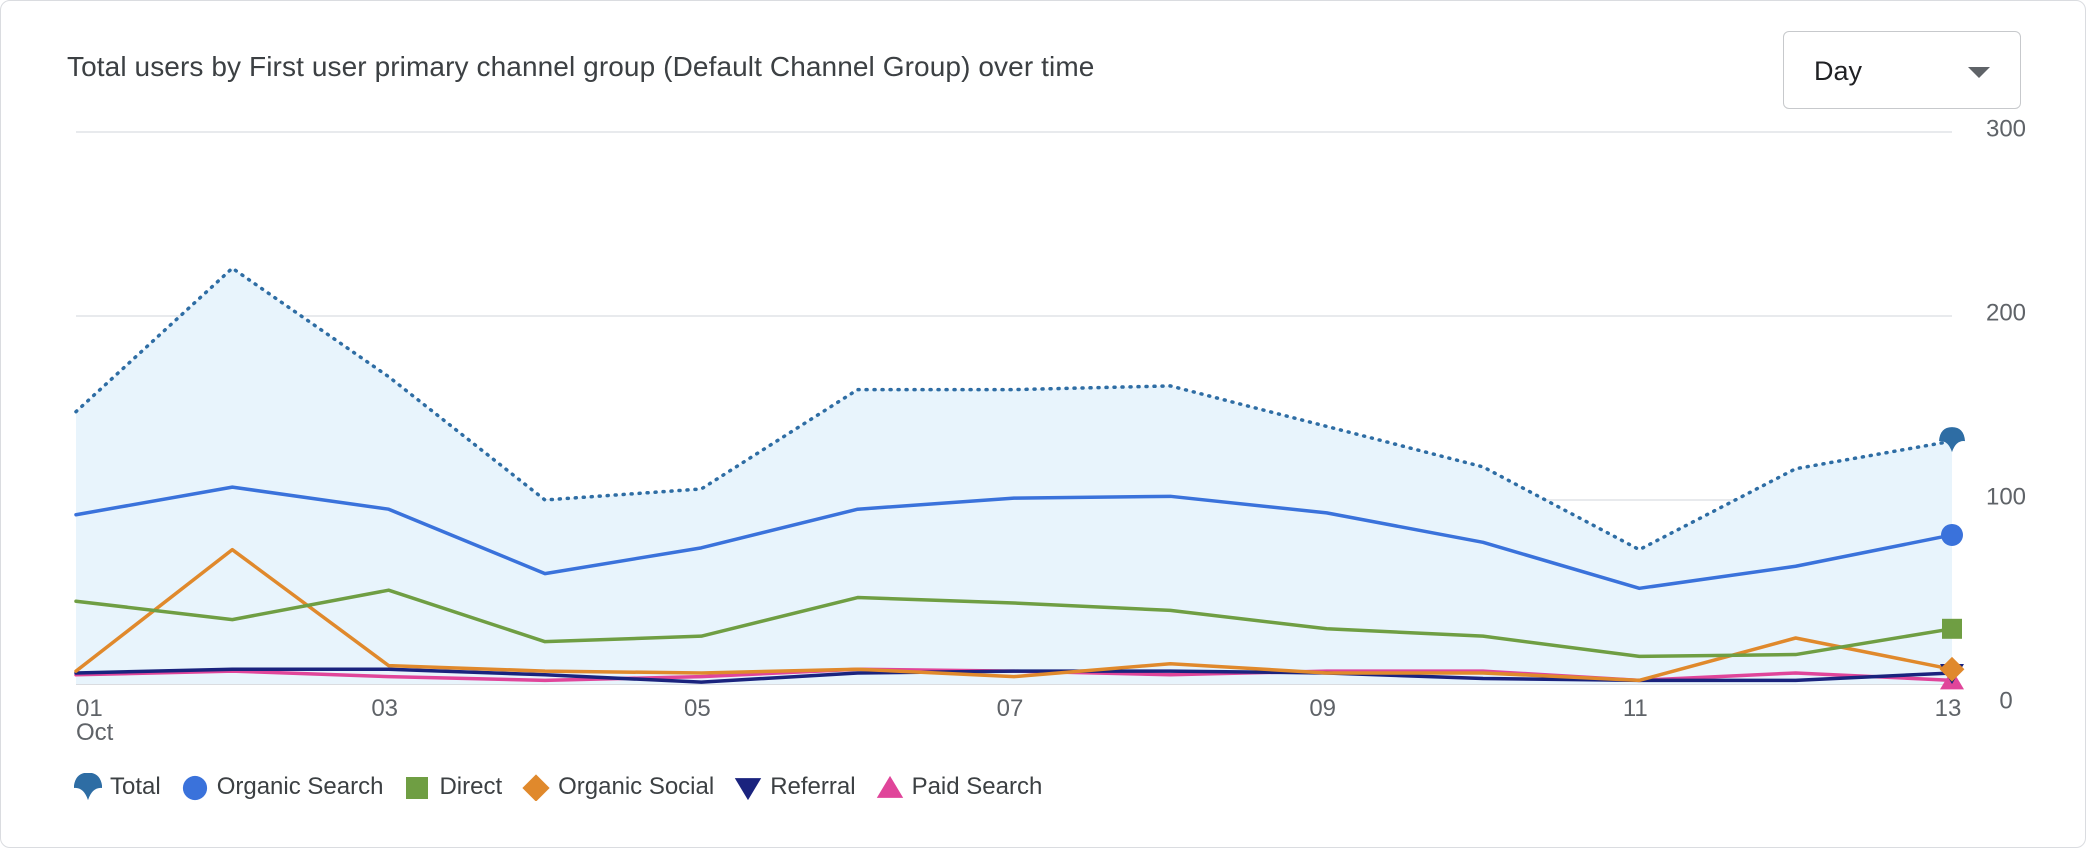  I want to click on y-tick-label: 100, so click(2006, 496).